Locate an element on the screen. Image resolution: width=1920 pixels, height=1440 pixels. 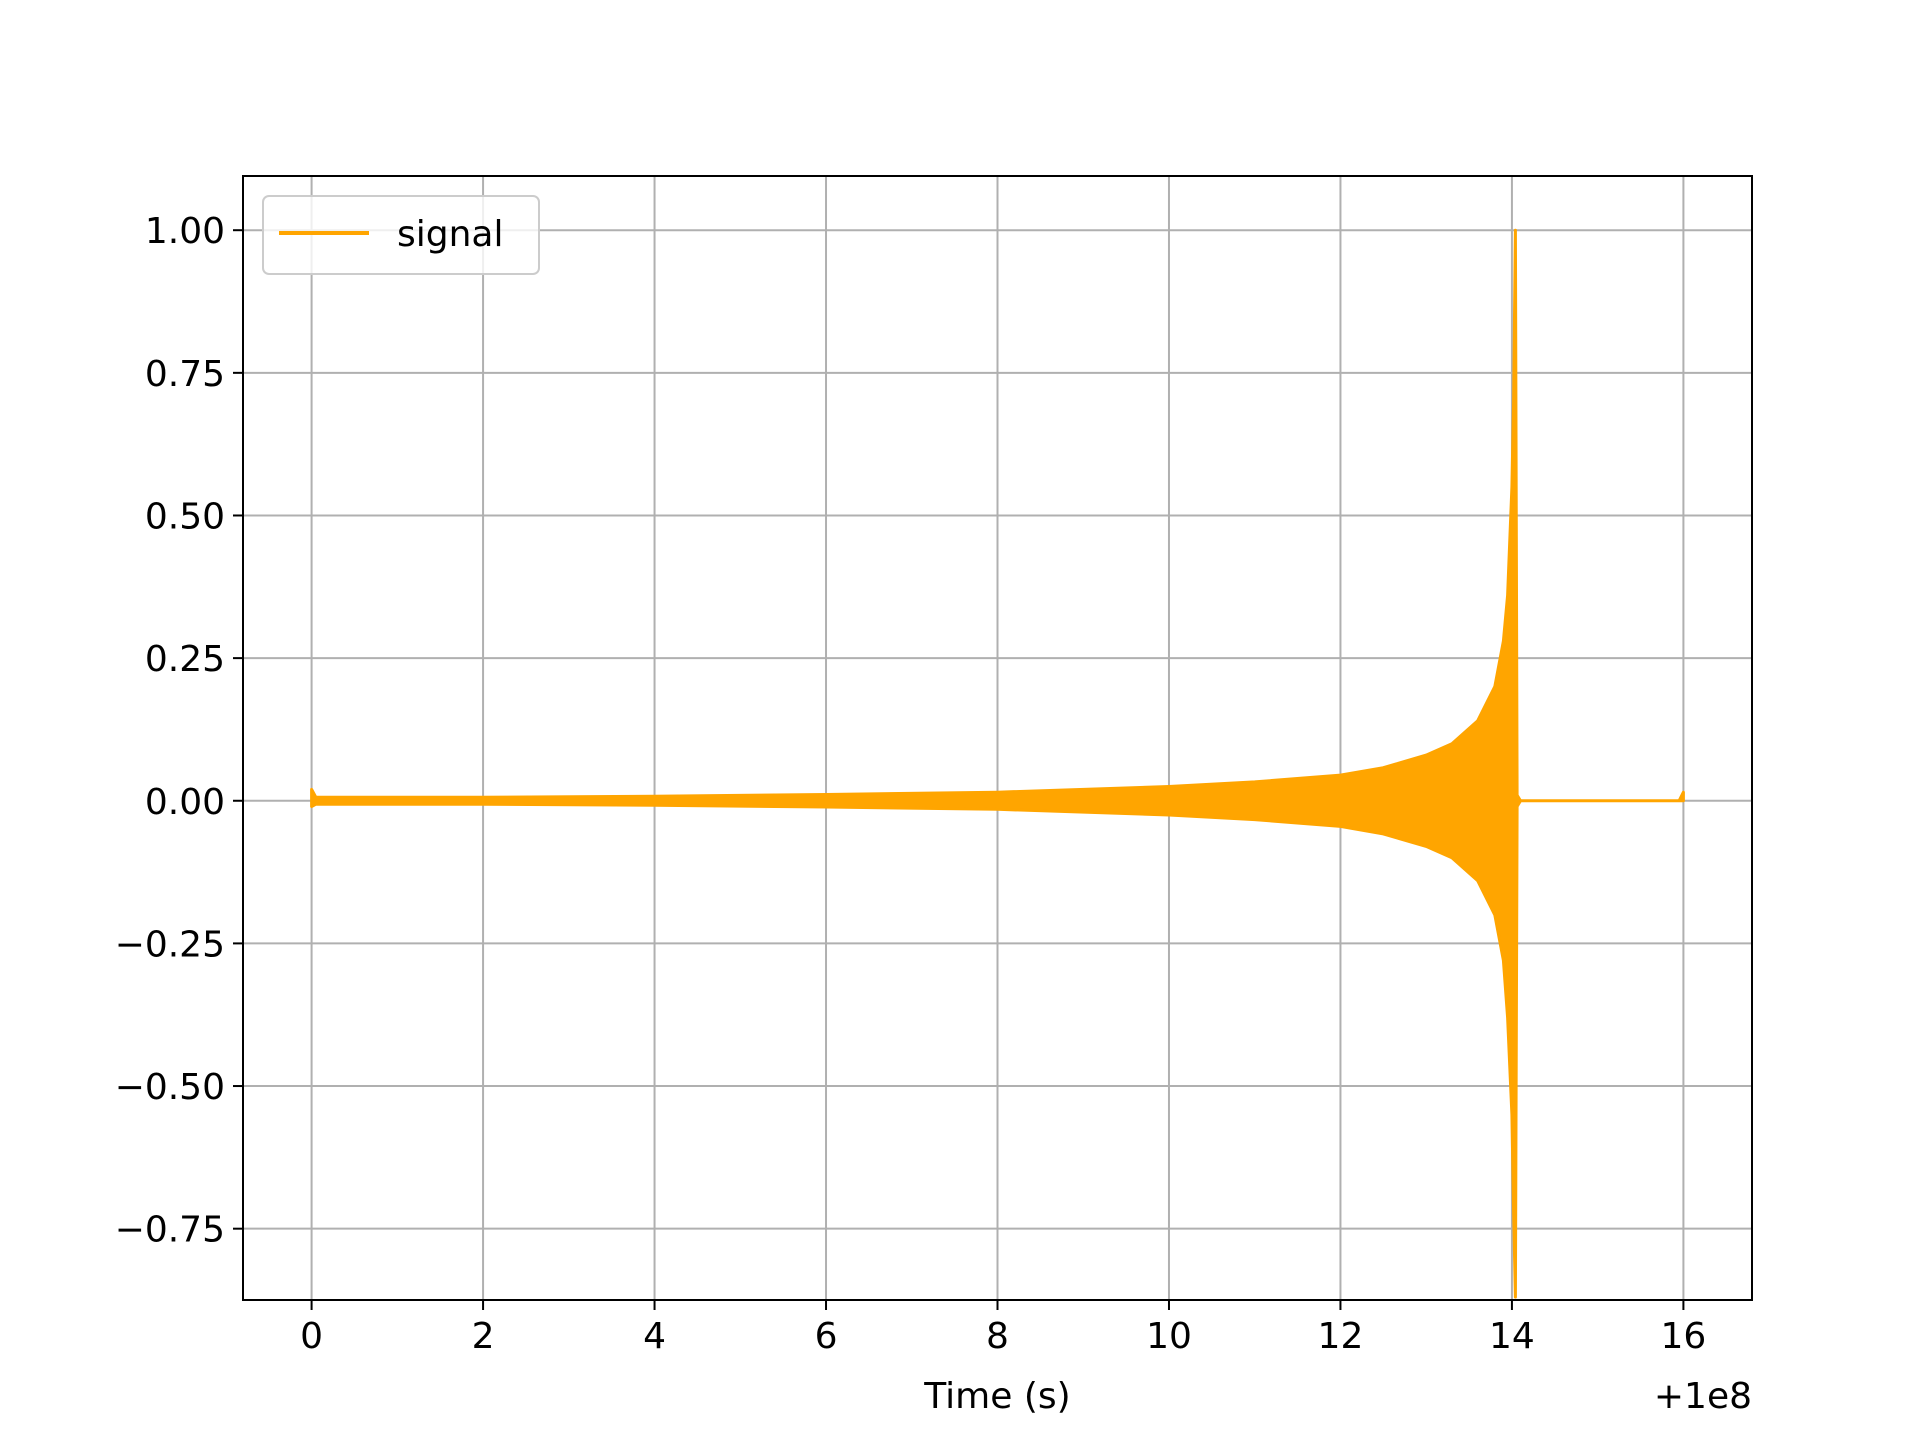
y-tick-label: 1.00 is located at coordinates (185, 231).